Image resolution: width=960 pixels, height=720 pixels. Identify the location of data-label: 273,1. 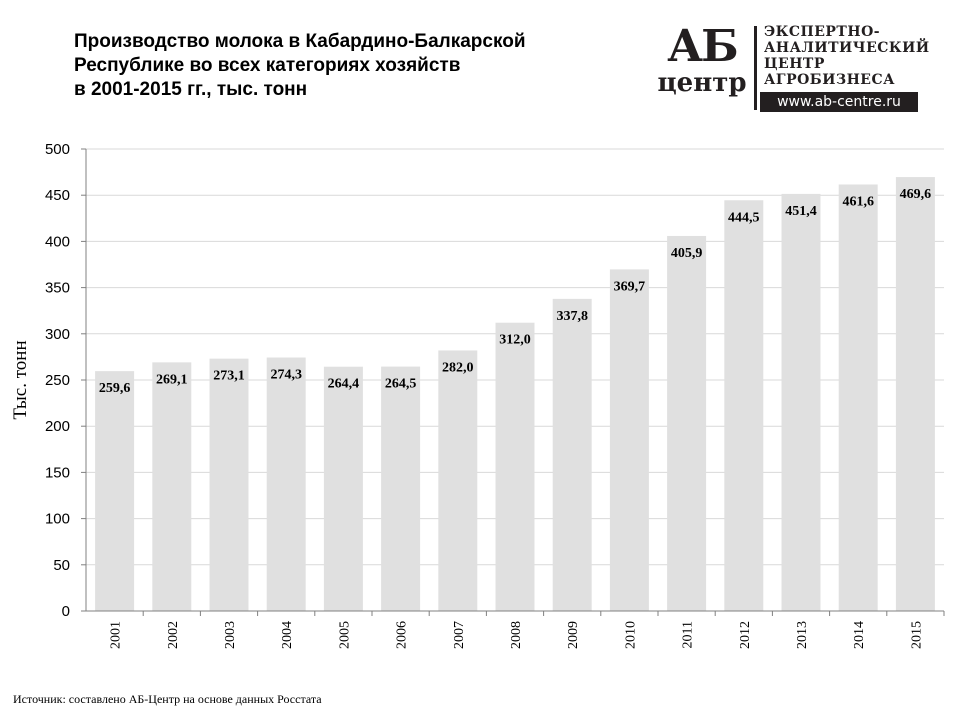
(229, 376).